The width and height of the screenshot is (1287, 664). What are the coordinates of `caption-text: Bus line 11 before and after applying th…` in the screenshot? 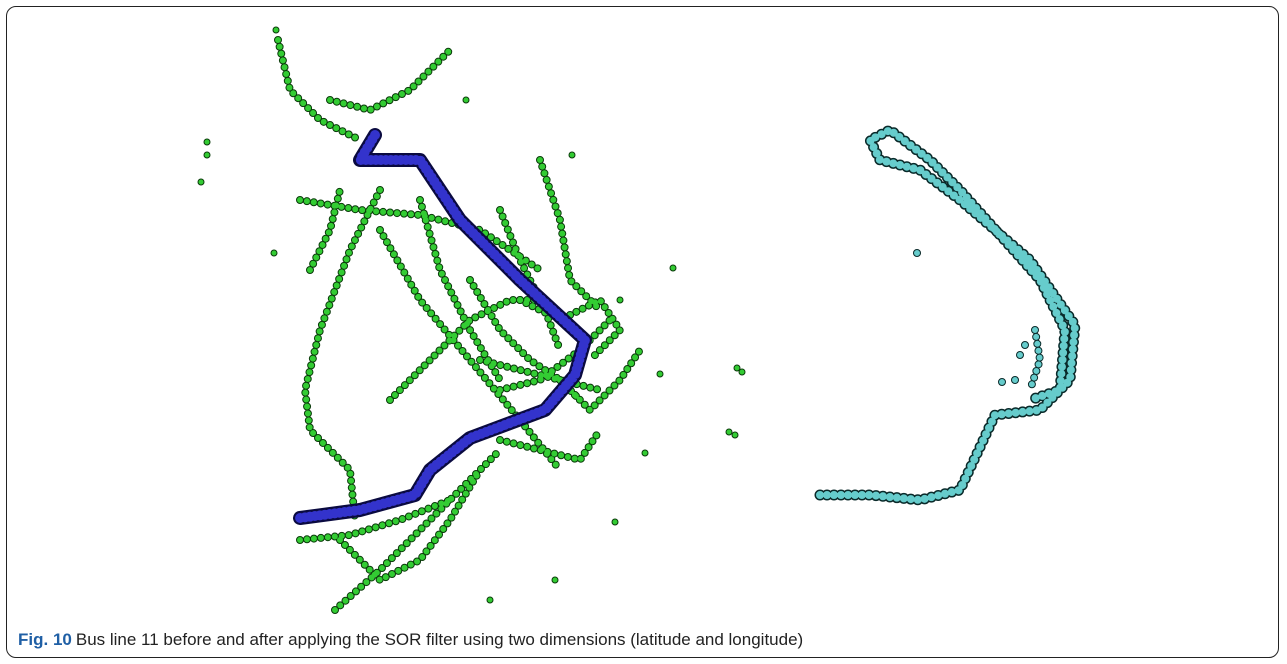 It's located at (439, 639).